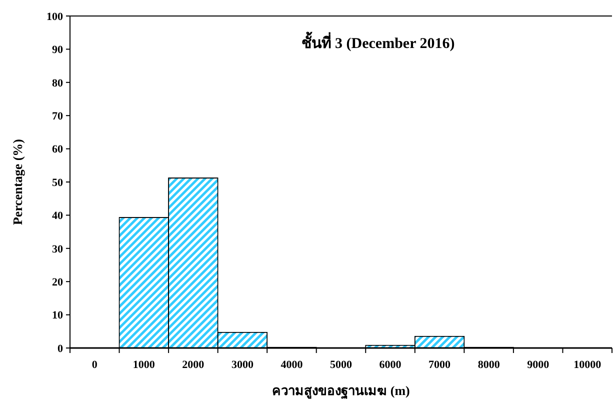  Describe the element at coordinates (58, 249) in the screenshot. I see `y-tick-label: 30` at that location.